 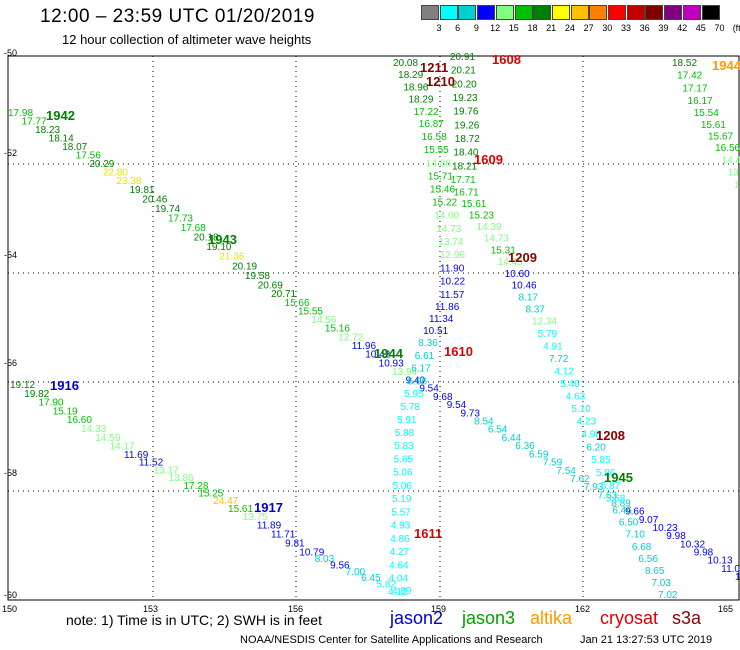 What do you see at coordinates (582, 609) in the screenshot?
I see `lon-tick-label: 162` at bounding box center [582, 609].